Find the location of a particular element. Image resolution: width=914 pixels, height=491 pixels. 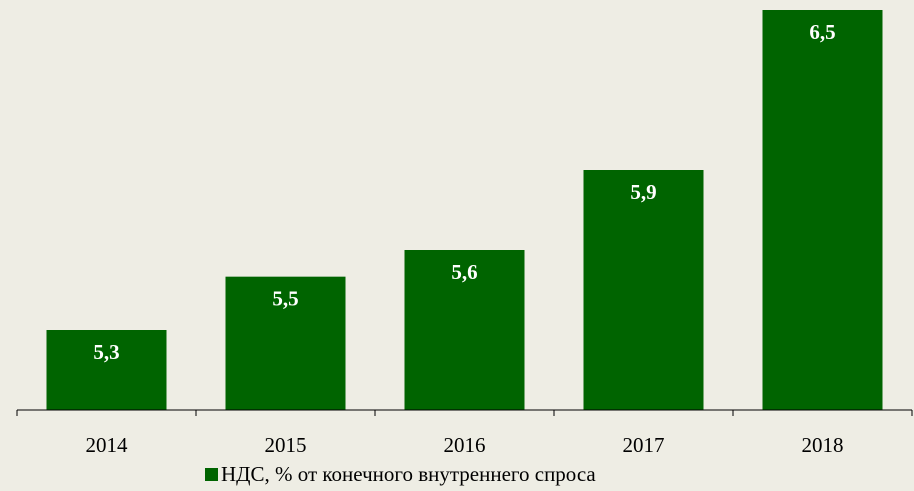

x-tick-label: 2016 is located at coordinates (465, 445).